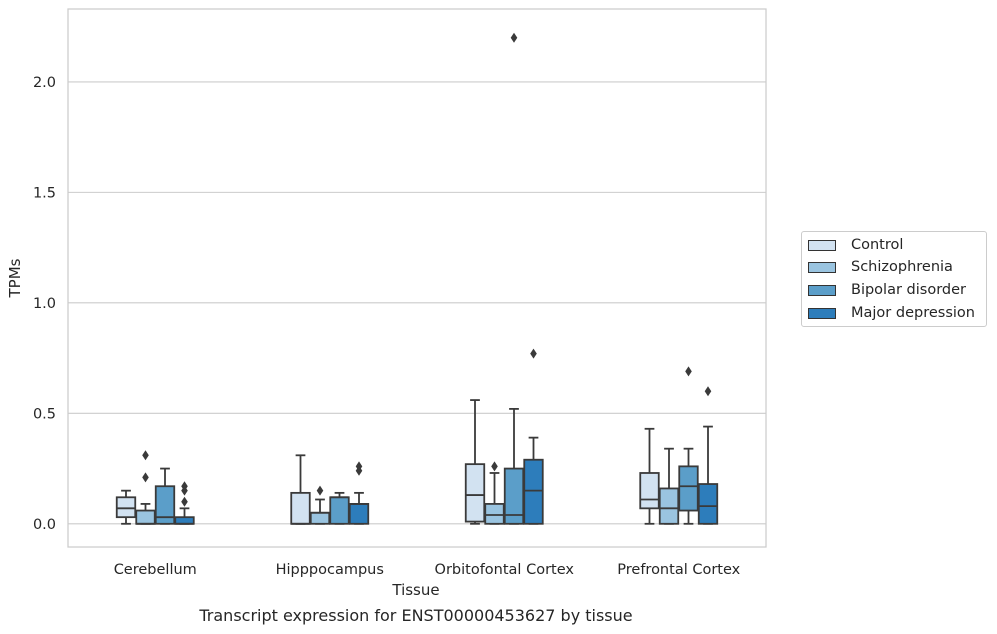  What do you see at coordinates (407, 486) in the screenshot?
I see `series-schizophrenia` at bounding box center [407, 486].